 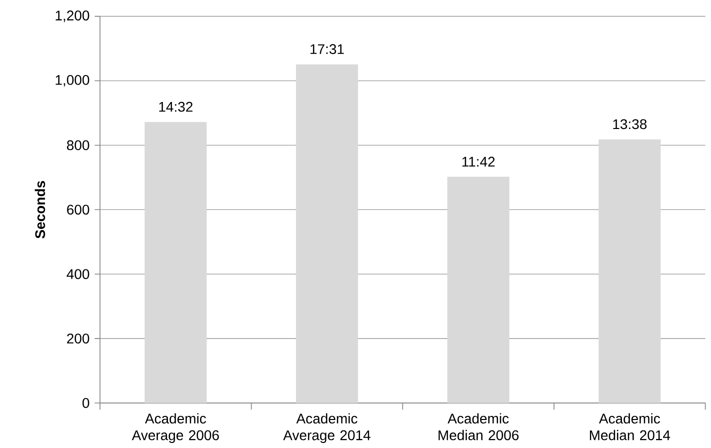 What do you see at coordinates (478, 426) in the screenshot?
I see `x-tick-label: Academic Median 2006` at bounding box center [478, 426].